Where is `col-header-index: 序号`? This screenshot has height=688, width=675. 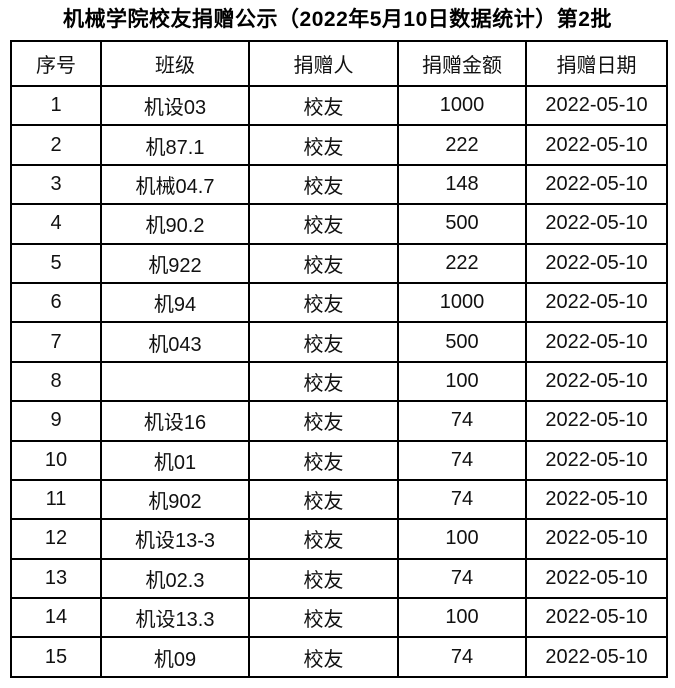
col-header-index: 序号 is located at coordinates (56, 63).